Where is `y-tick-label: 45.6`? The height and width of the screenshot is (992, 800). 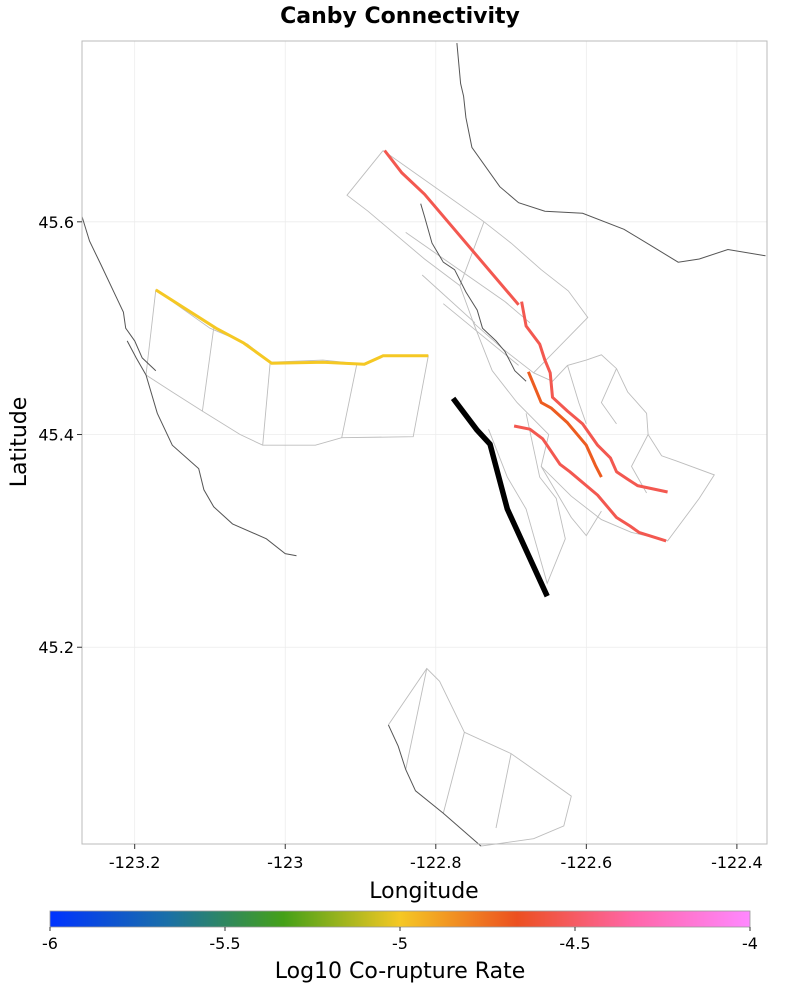
y-tick-label: 45.6 is located at coordinates (56, 222).